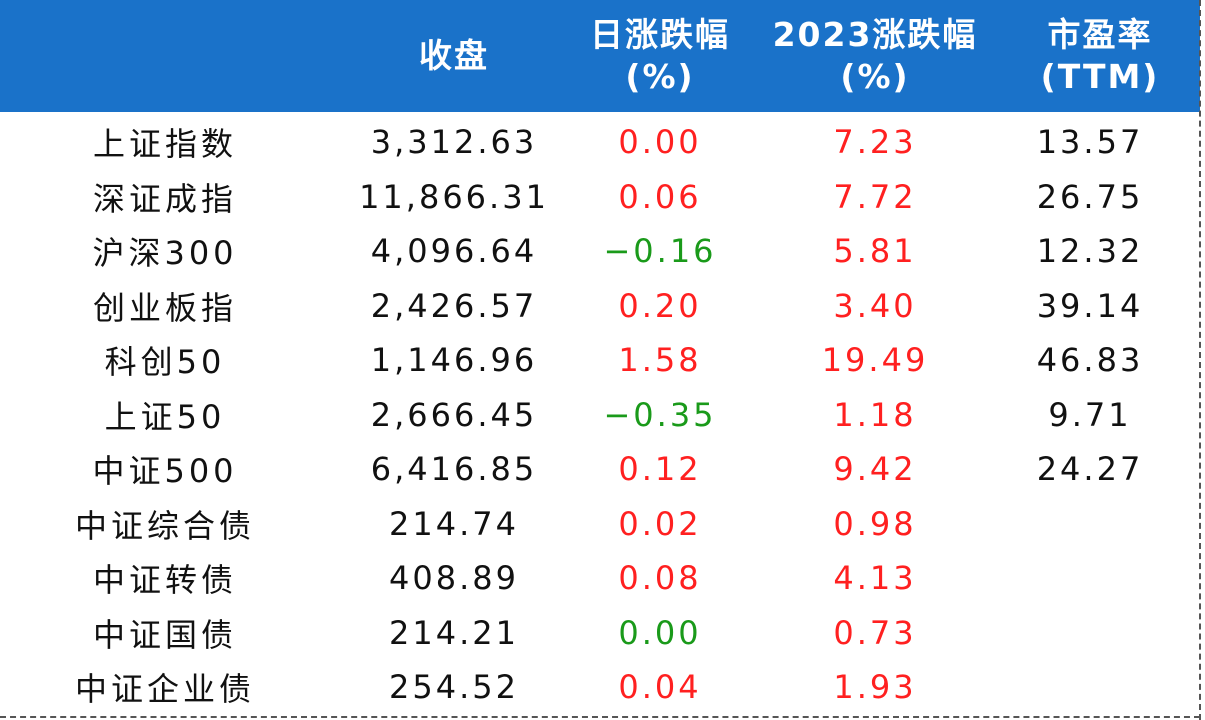 The width and height of the screenshot is (1205, 720). I want to click on cell-close: 2,426.57, so click(454, 305).